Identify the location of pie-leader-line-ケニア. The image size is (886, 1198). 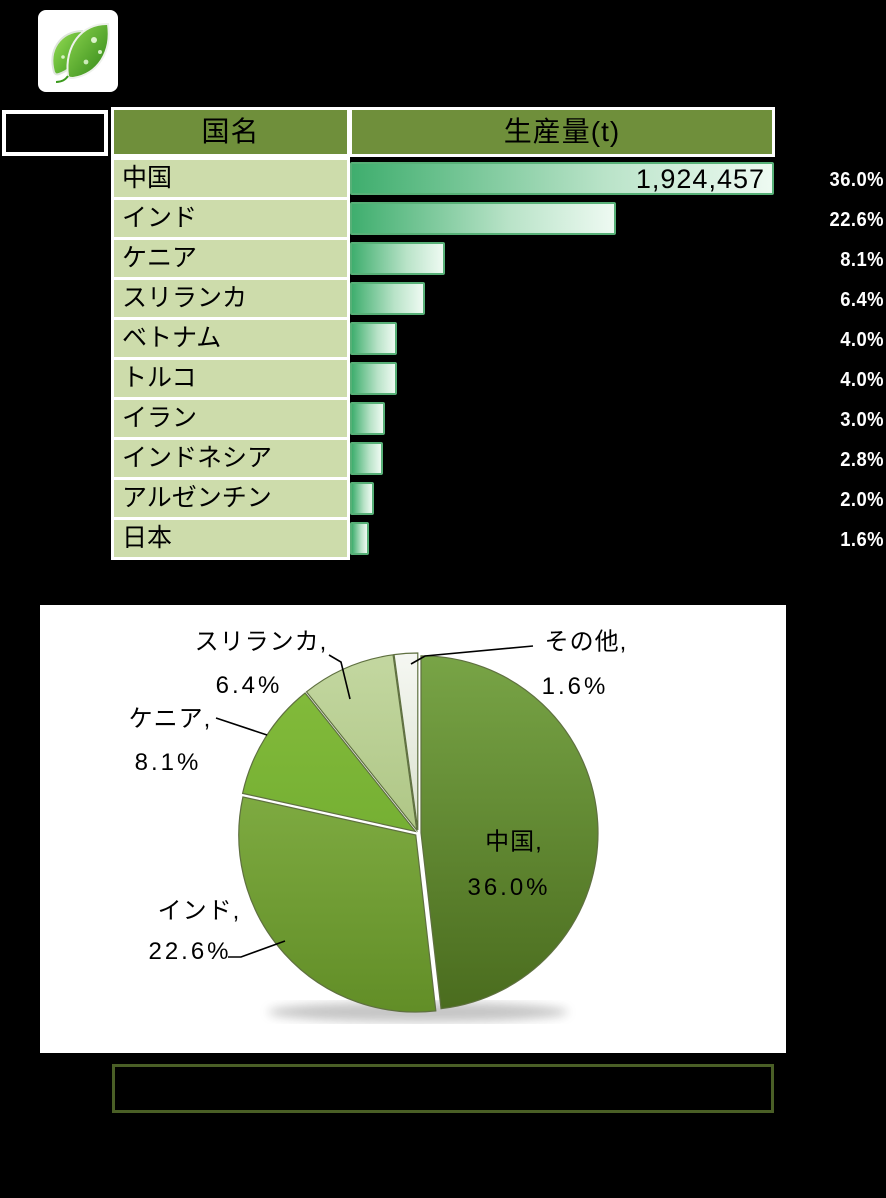
(241, 726).